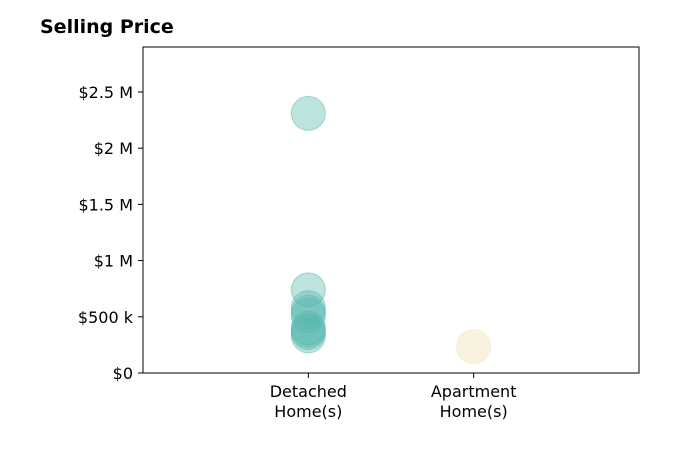 This screenshot has width=679, height=462. Describe the element at coordinates (113, 148) in the screenshot. I see `y-tick-label: $2 M` at that location.